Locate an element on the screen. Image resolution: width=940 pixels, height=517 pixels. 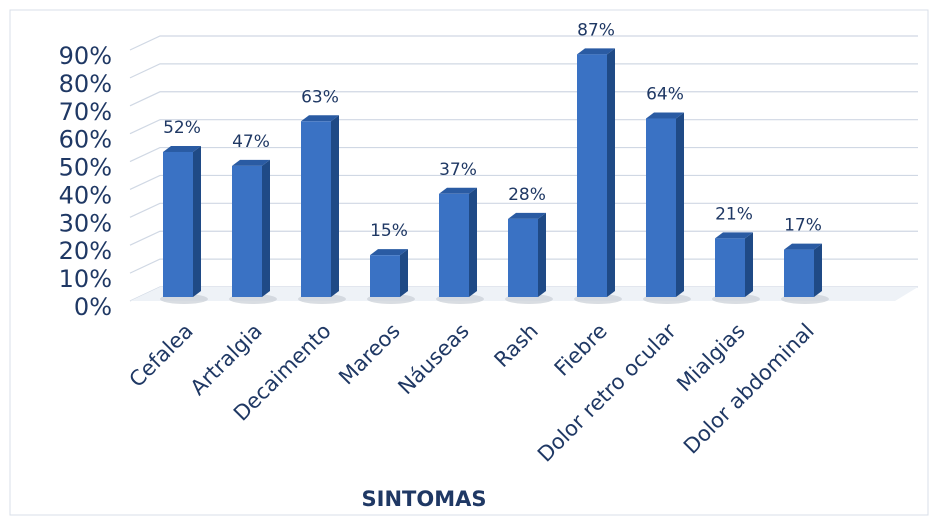
y-tick-label: 70% is located at coordinates (85, 112).